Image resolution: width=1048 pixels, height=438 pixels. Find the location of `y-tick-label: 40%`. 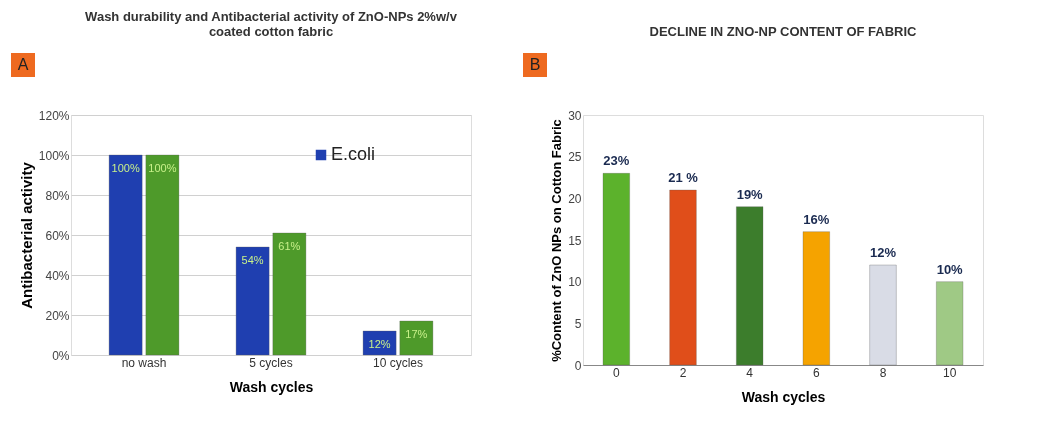

y-tick-label: 40% is located at coordinates (57, 275).